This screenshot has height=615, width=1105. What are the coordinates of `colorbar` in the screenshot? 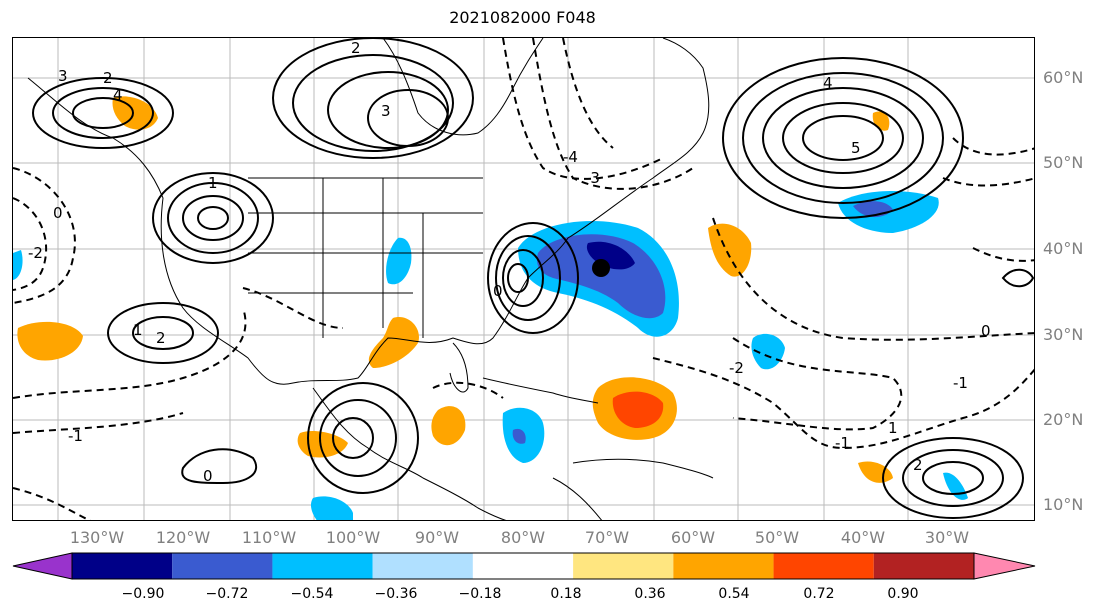 It's located at (524, 566).